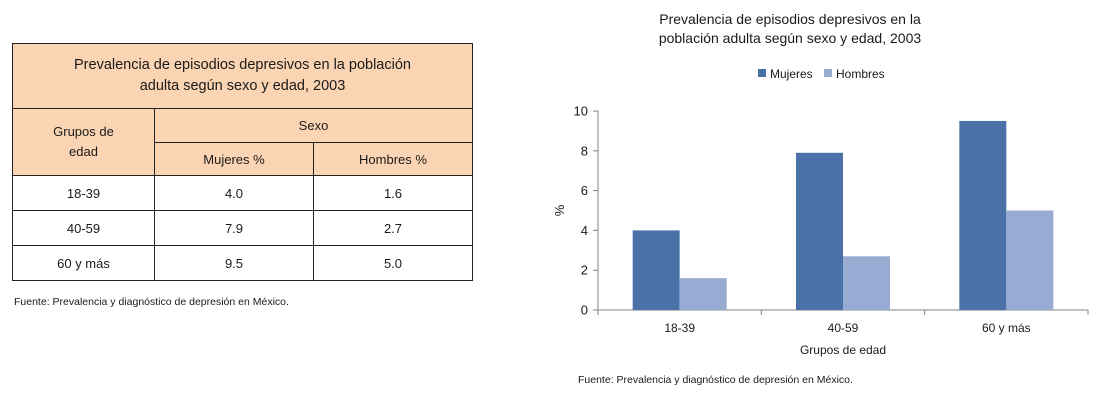 Image resolution: width=1118 pixels, height=407 pixels. What do you see at coordinates (234, 228) in the screenshot?
I see `cell-mujeres: 7.9` at bounding box center [234, 228].